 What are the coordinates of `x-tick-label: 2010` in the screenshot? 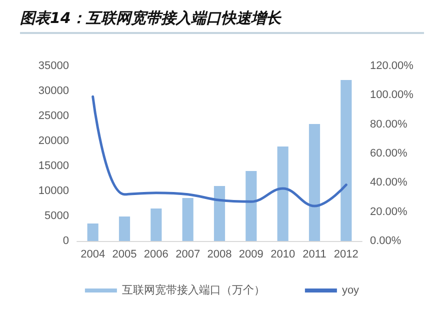 It's located at (283, 254).